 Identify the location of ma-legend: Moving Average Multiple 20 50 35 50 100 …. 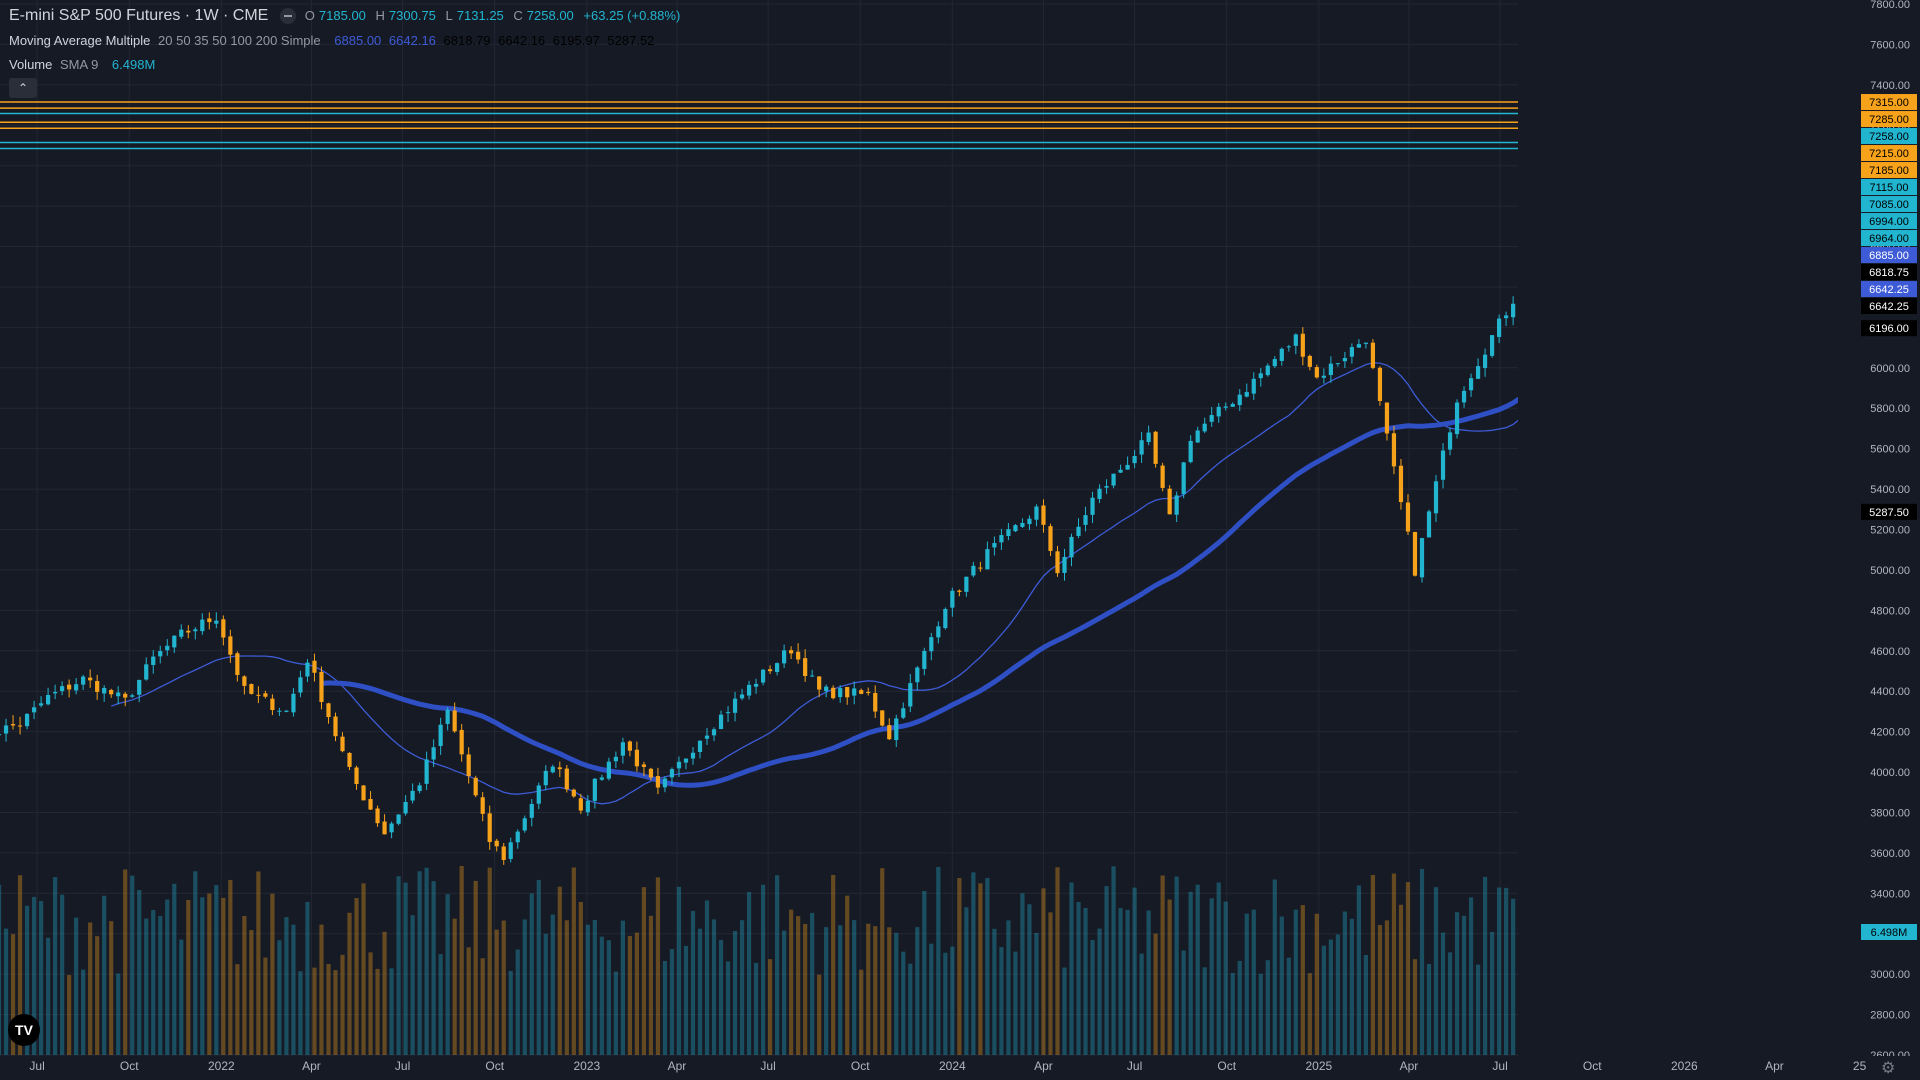
(333, 40).